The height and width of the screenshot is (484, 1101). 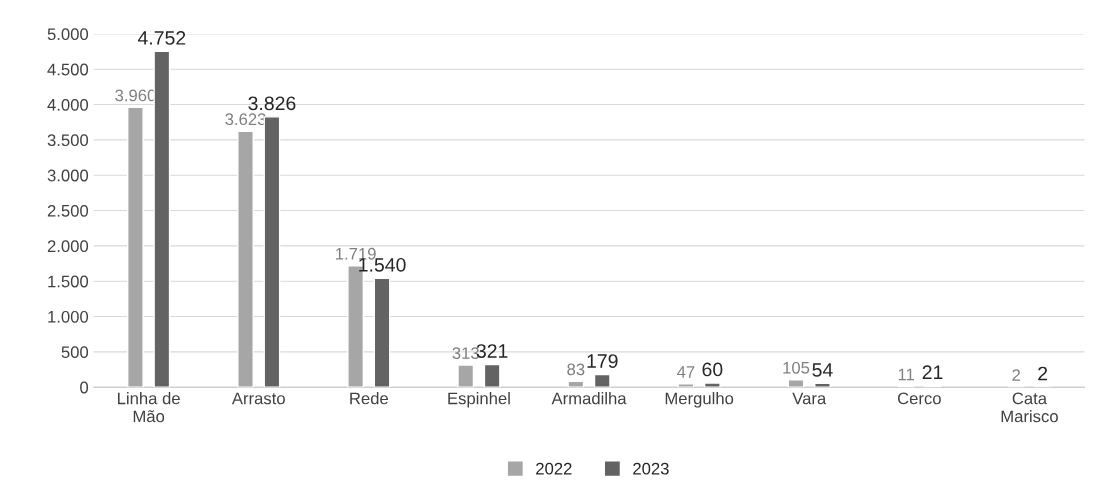 I want to click on x-tick-label: Armadilha, so click(x=589, y=398).